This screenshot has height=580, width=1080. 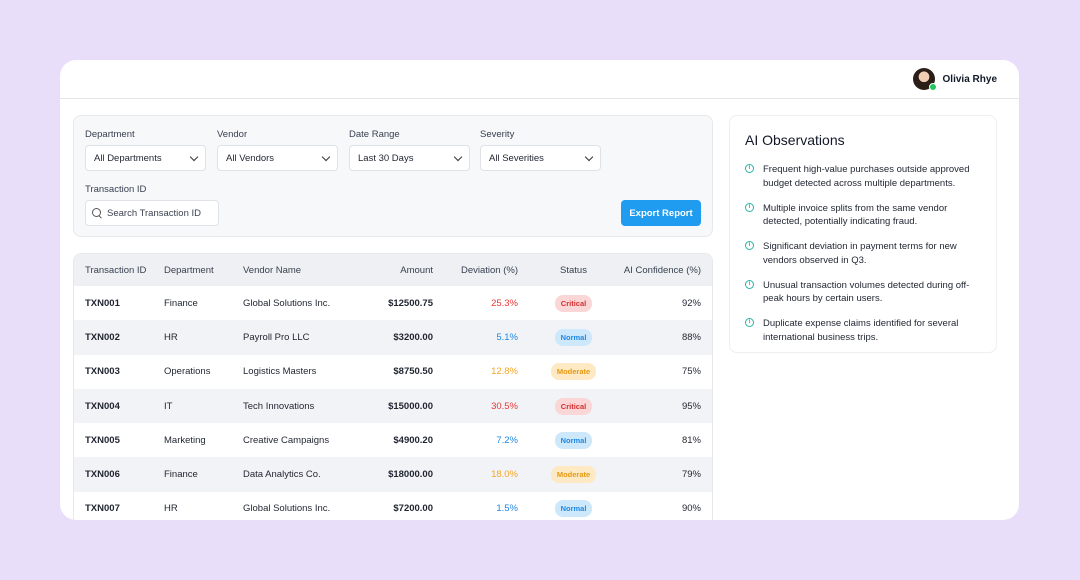 What do you see at coordinates (507, 509) in the screenshot?
I see `deviation-cell: 1.5%` at bounding box center [507, 509].